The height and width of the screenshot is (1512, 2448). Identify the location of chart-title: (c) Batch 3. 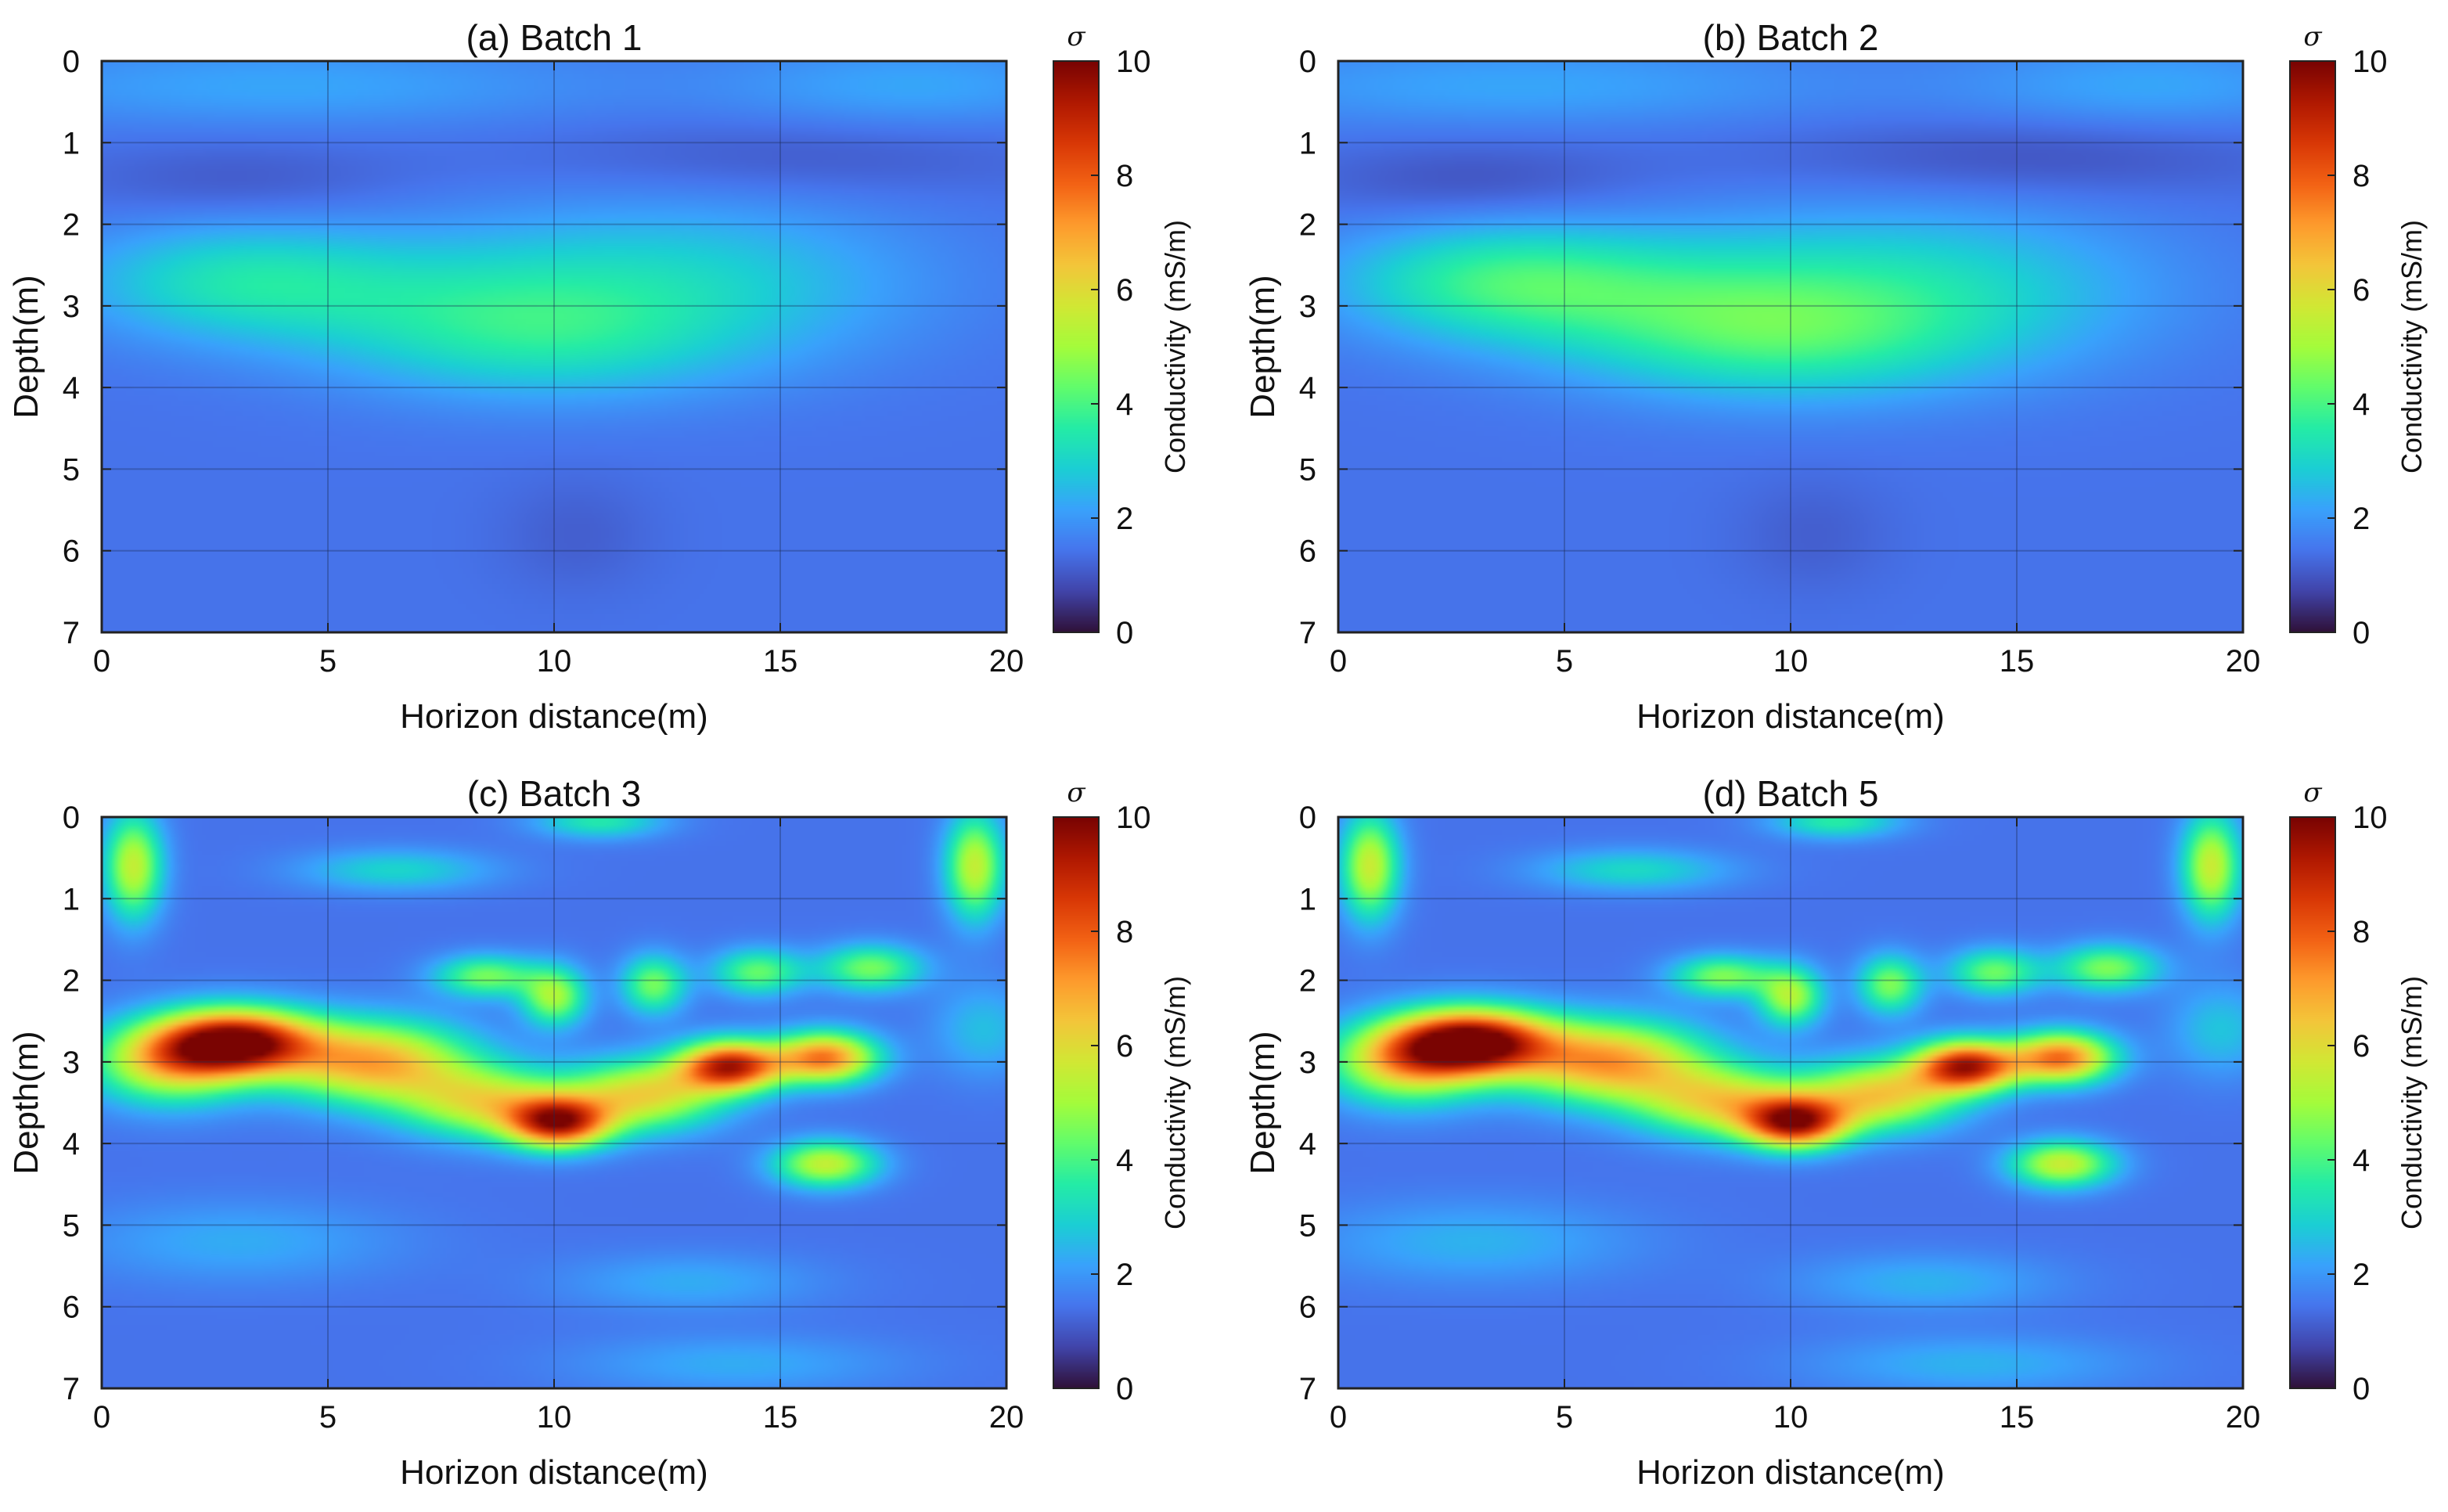
(554, 793).